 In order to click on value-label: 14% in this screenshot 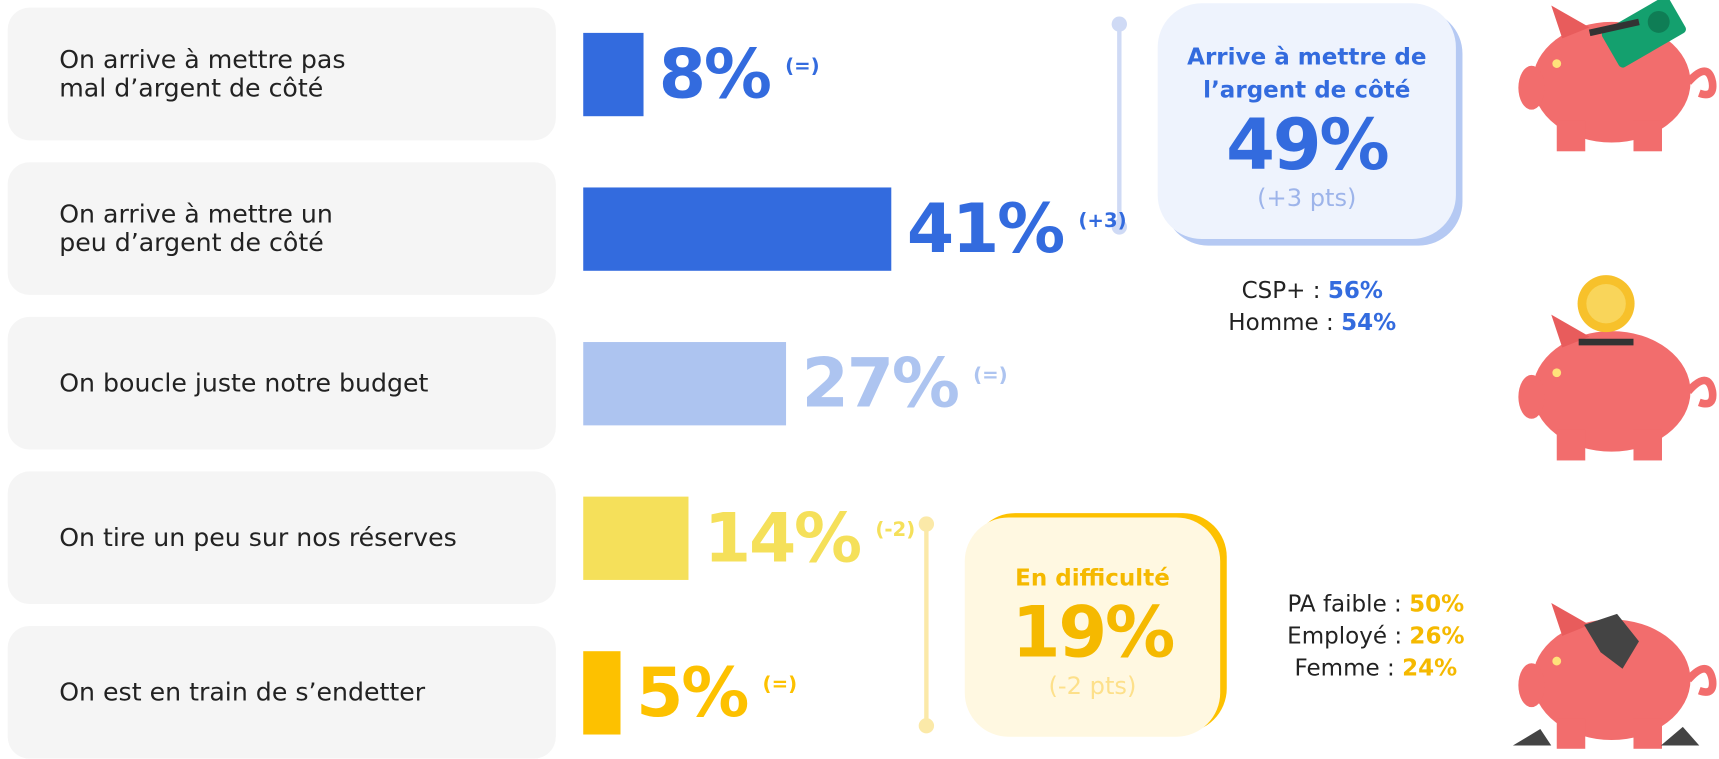, I will do `click(782, 537)`.